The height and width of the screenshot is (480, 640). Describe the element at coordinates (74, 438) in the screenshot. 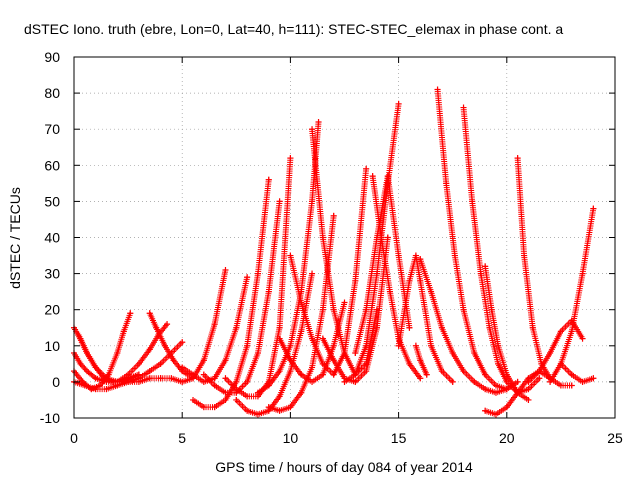

I see `x-tick-label: 0` at that location.